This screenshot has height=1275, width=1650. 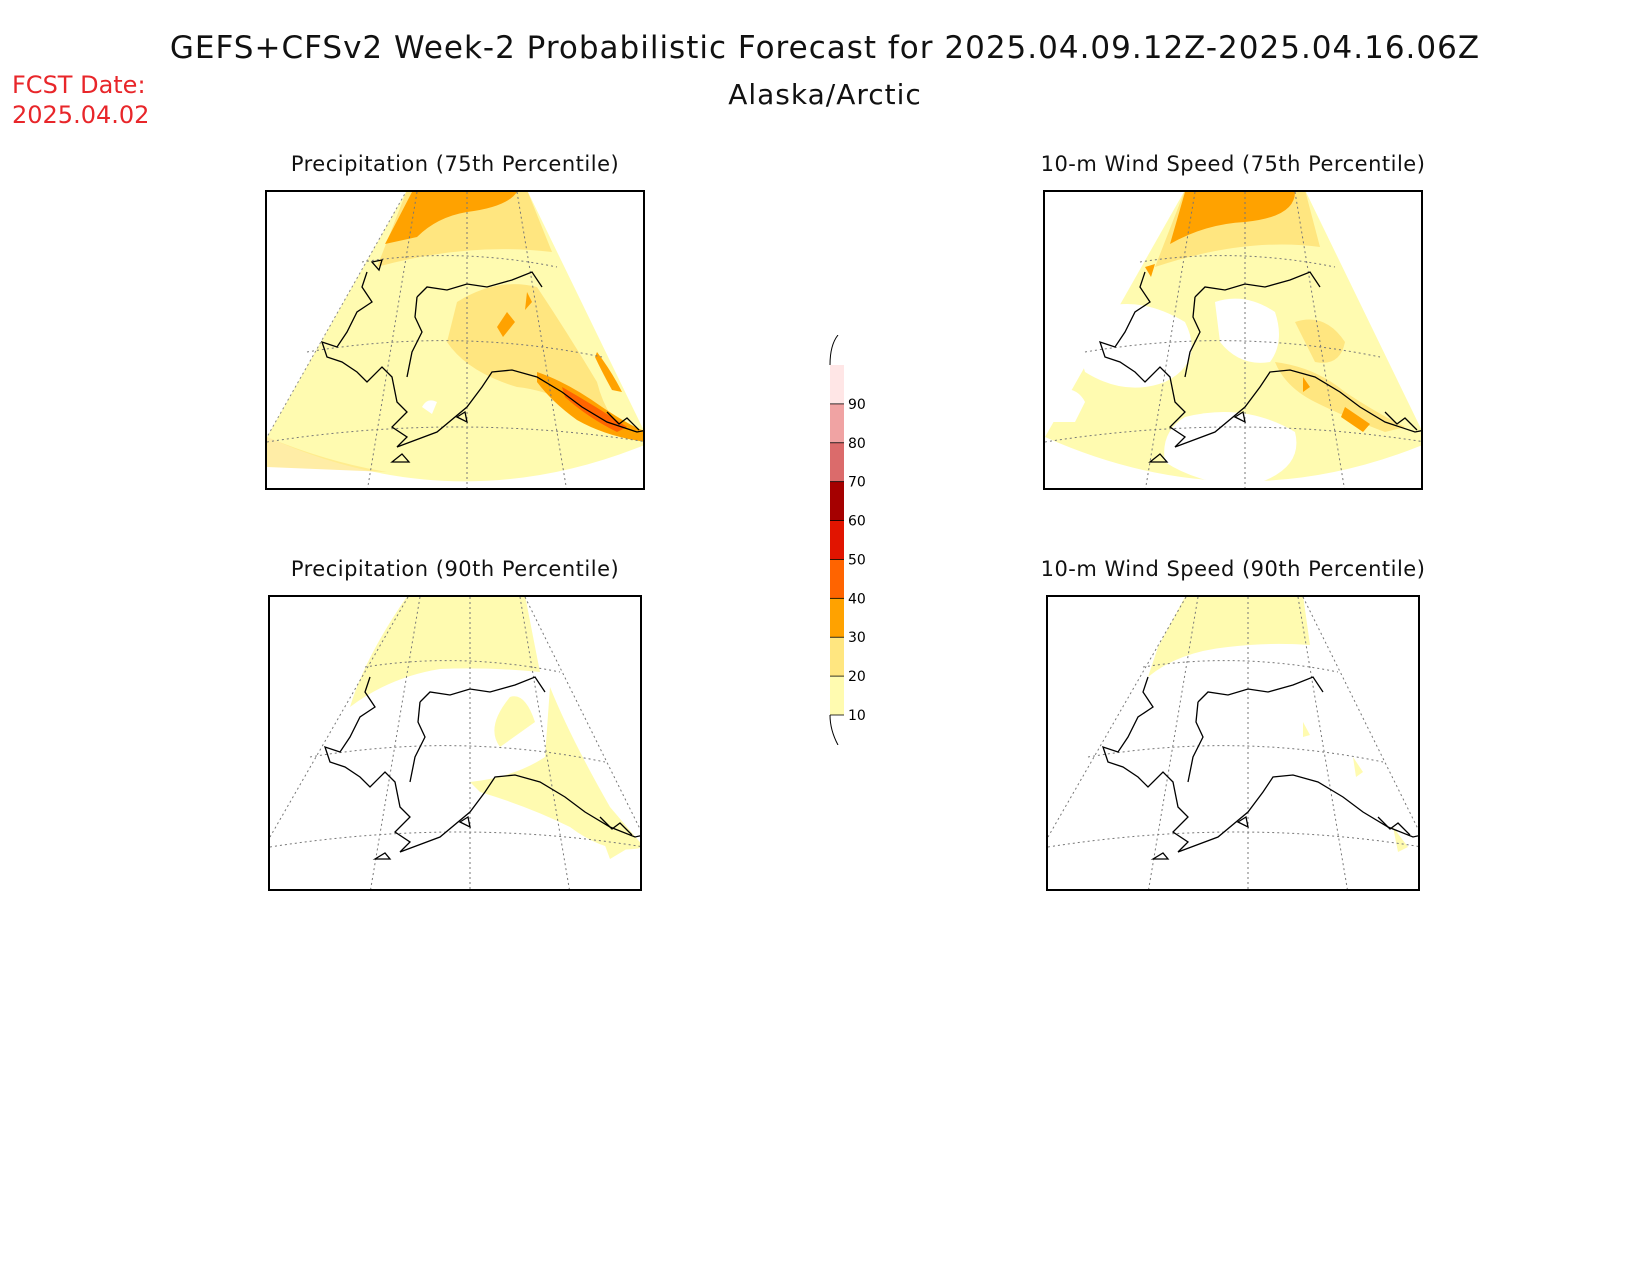 I want to click on fcst-date-value: 2025.04.02, so click(x=81, y=115).